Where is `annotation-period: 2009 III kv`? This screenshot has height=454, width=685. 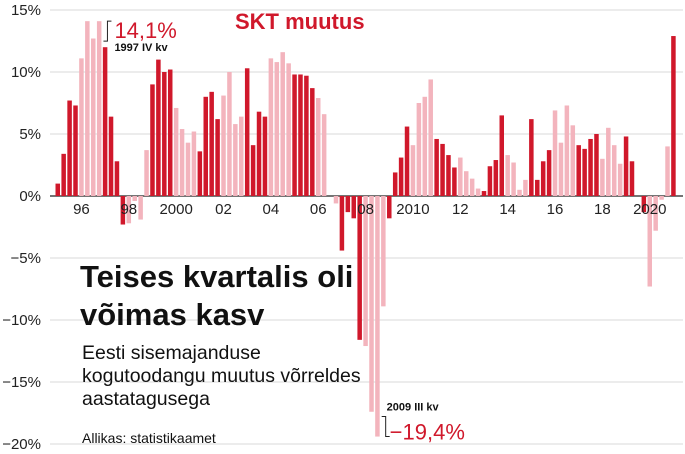
annotation-period: 2009 III kv is located at coordinates (413, 408).